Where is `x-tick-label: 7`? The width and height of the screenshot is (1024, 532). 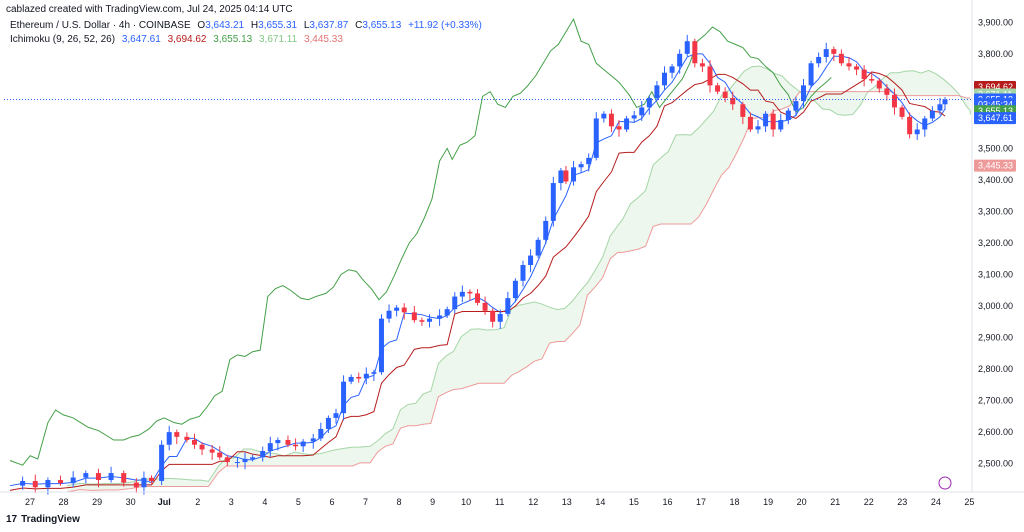 x-tick-label: 7 is located at coordinates (365, 502).